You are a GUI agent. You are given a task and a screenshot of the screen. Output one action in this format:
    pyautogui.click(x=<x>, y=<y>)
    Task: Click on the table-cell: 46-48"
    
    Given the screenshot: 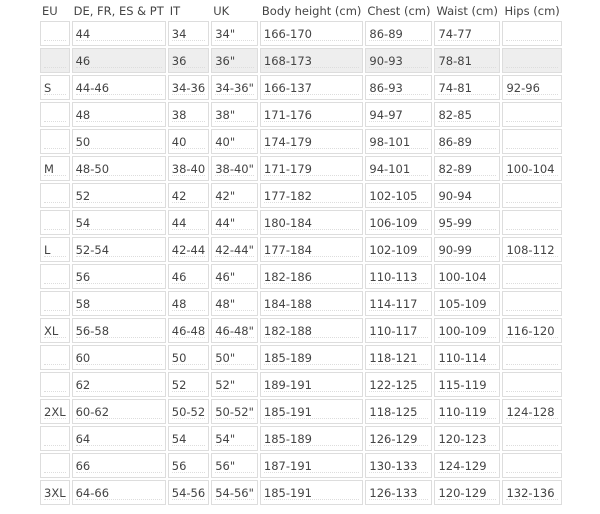 What is the action you would take?
    pyautogui.click(x=234, y=330)
    